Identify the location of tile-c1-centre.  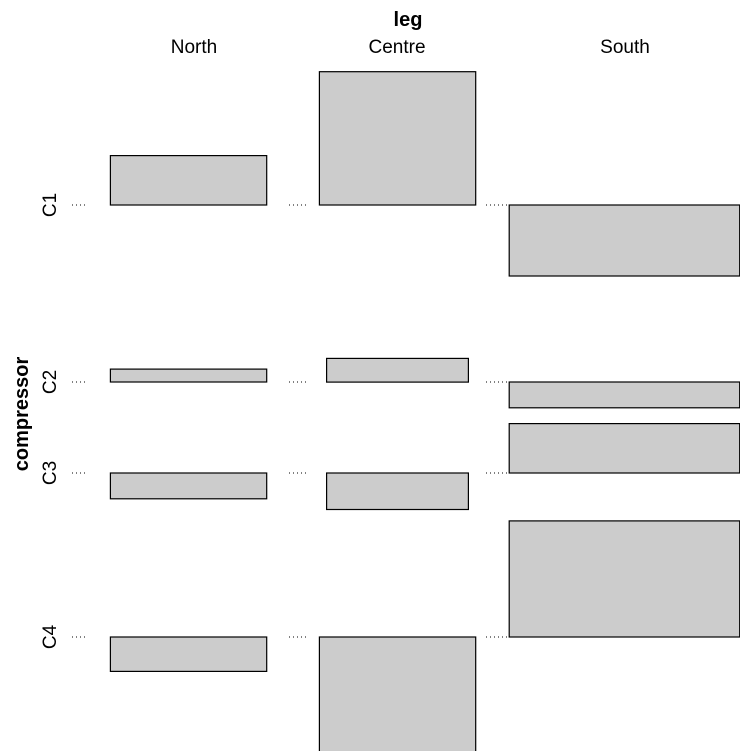
(397, 138).